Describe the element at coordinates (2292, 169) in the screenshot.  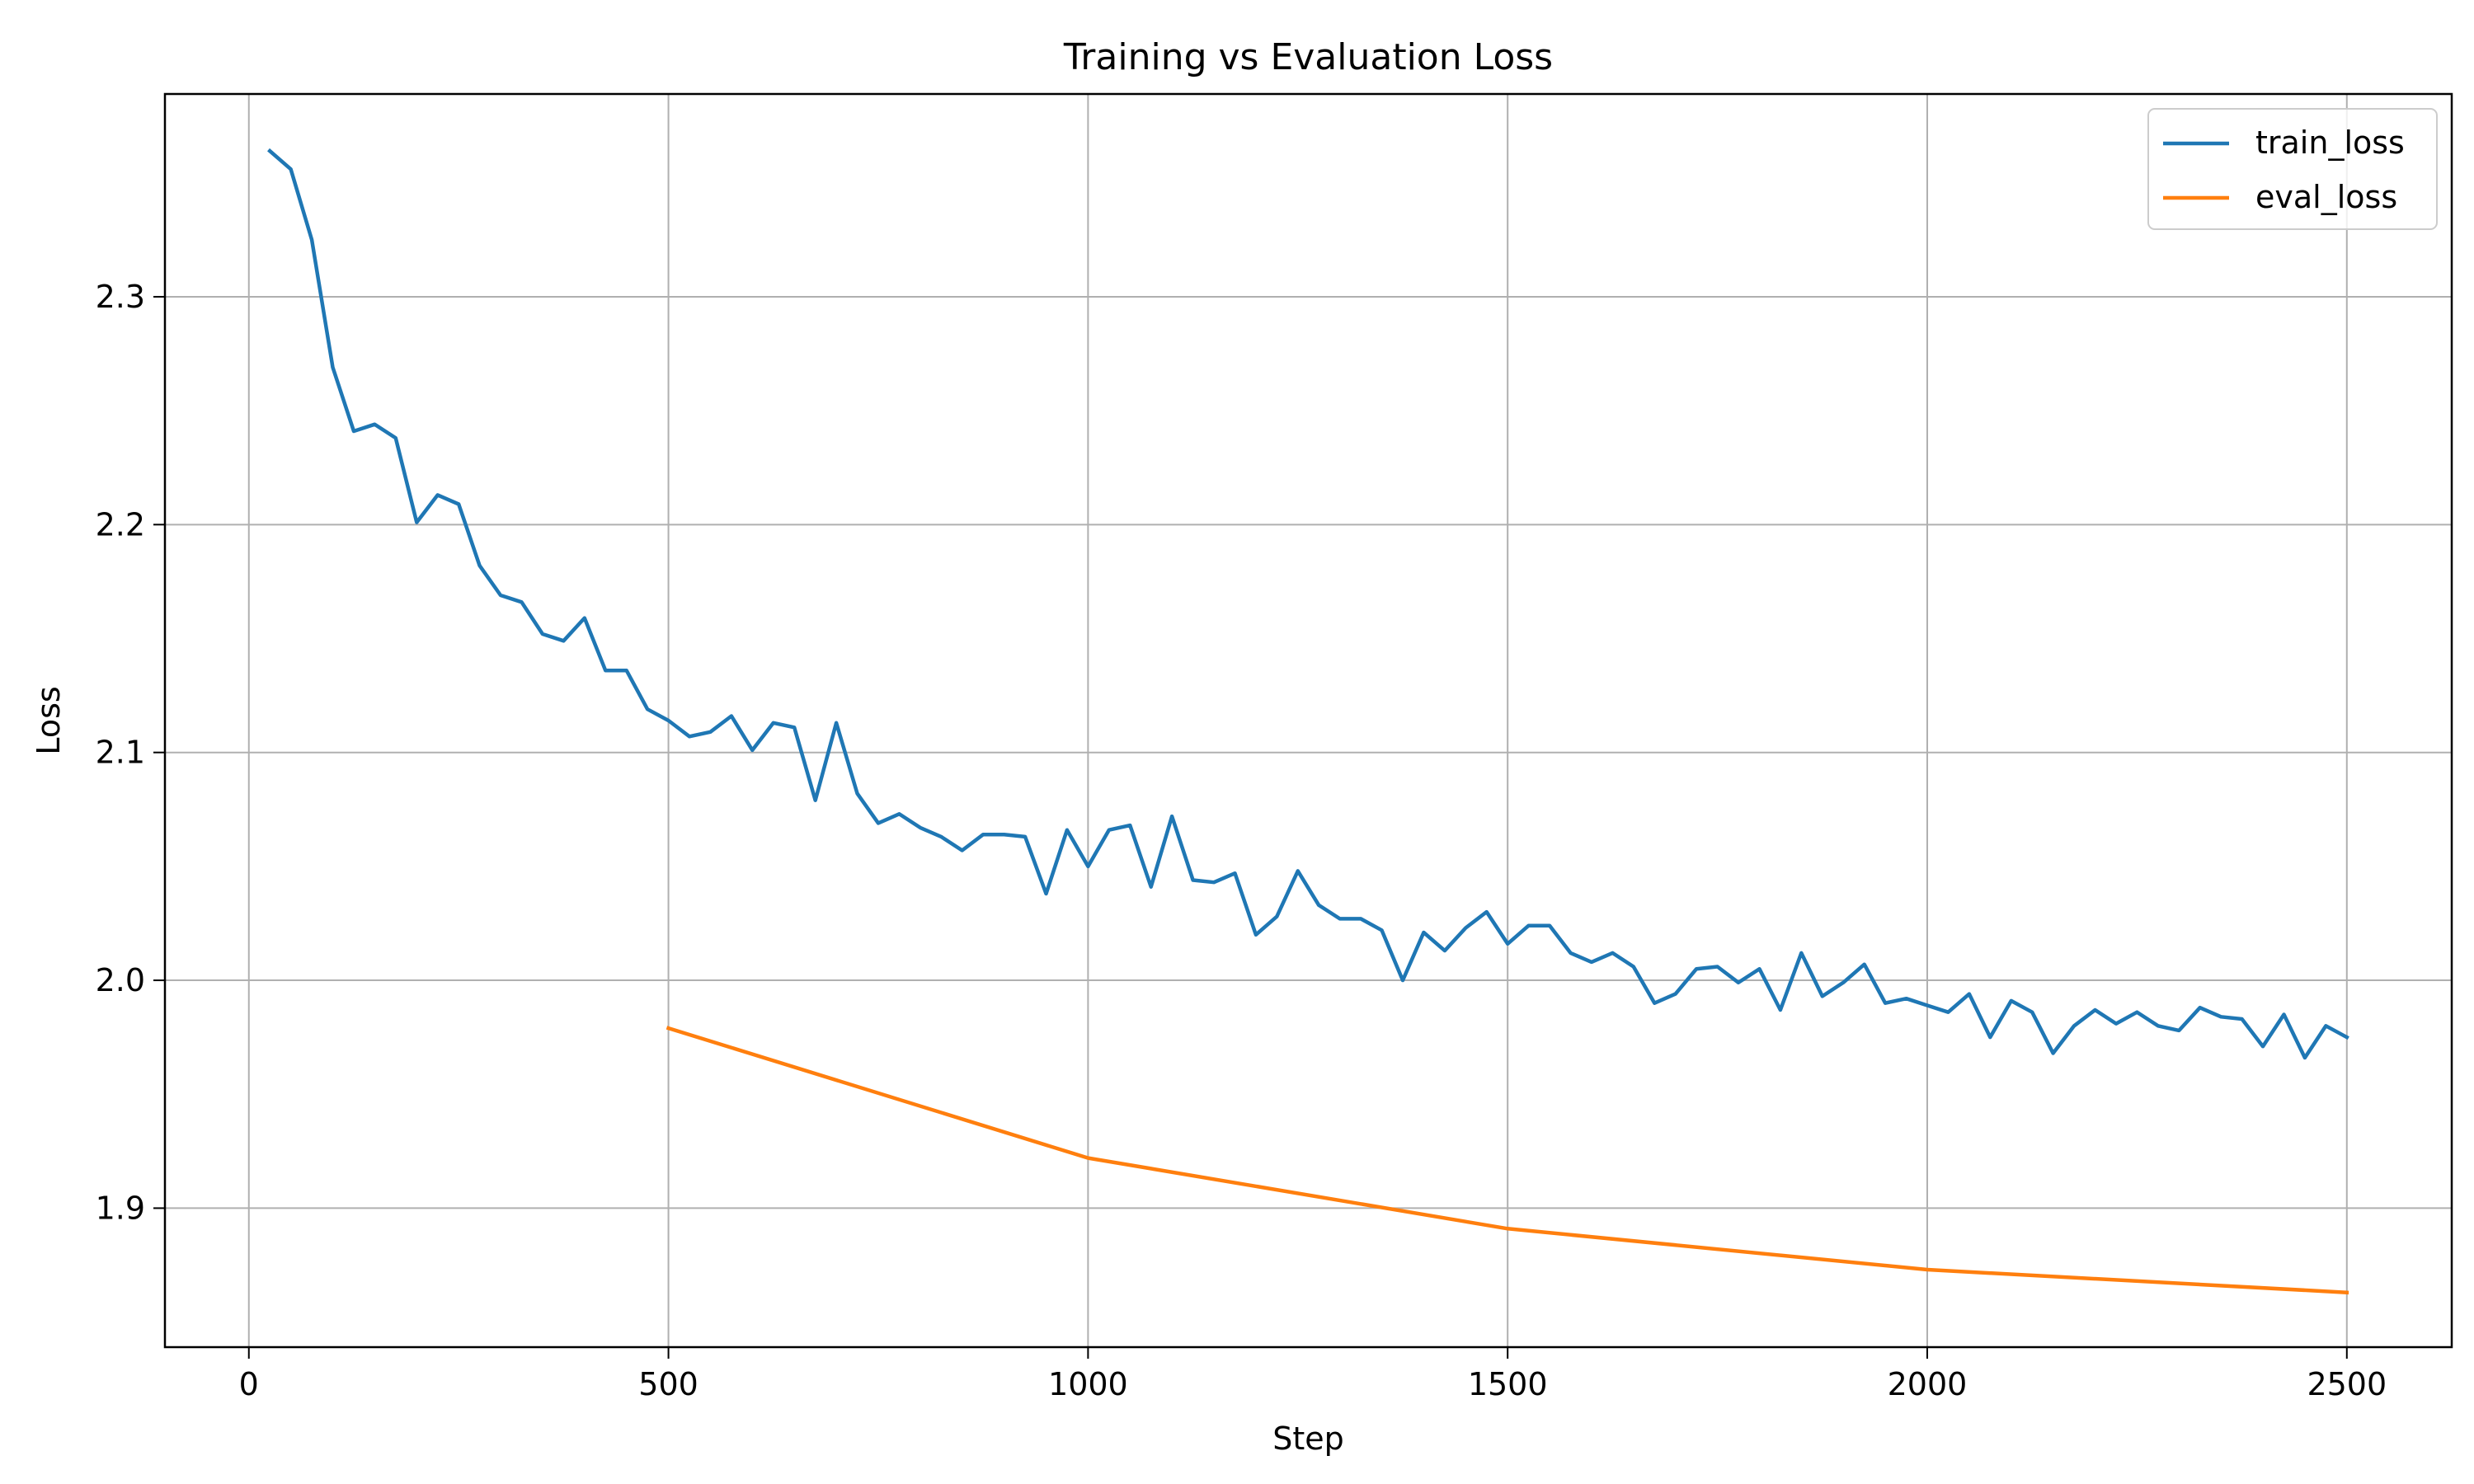
I see `legend: train_loss eval_loss` at that location.